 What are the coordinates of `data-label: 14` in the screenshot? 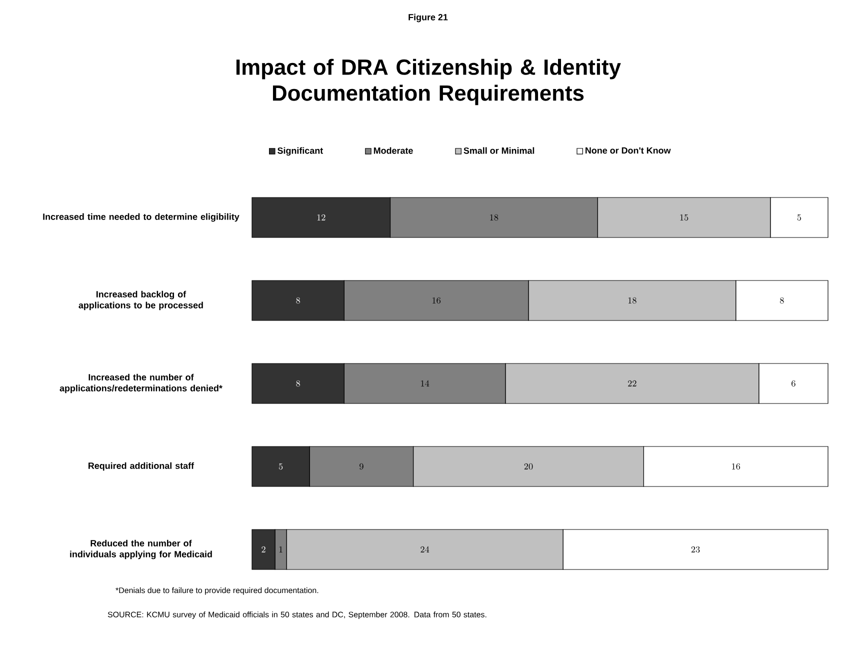 It's located at (425, 383).